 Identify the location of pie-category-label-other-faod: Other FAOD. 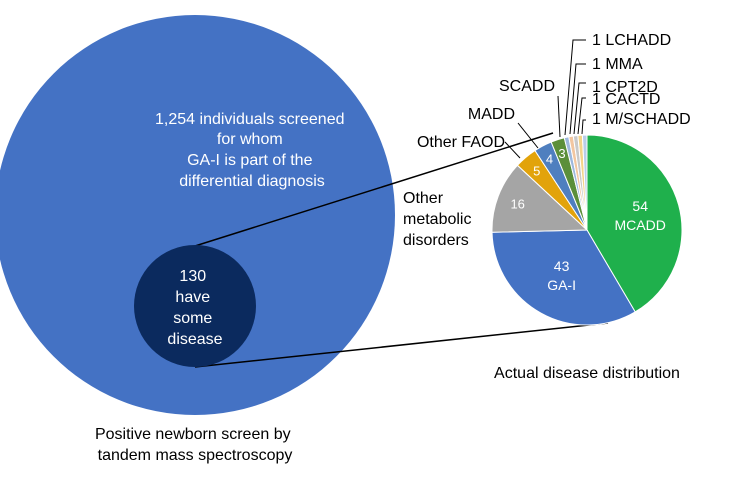
(461, 142).